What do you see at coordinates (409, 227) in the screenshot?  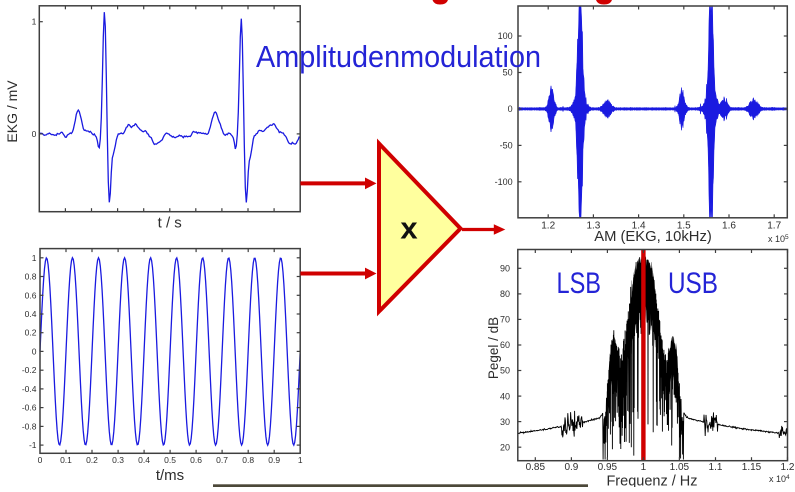 I see `svg-text: x` at bounding box center [409, 227].